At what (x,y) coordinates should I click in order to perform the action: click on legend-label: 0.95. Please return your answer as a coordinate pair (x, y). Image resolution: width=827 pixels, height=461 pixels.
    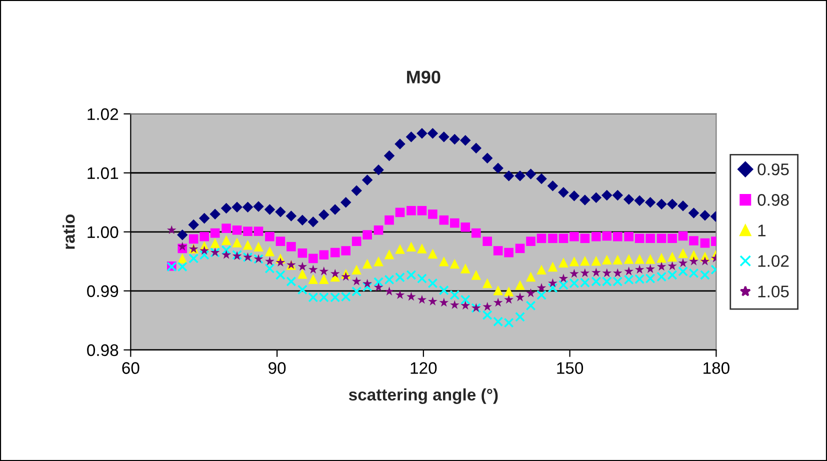
    Looking at the image, I should click on (773, 169).